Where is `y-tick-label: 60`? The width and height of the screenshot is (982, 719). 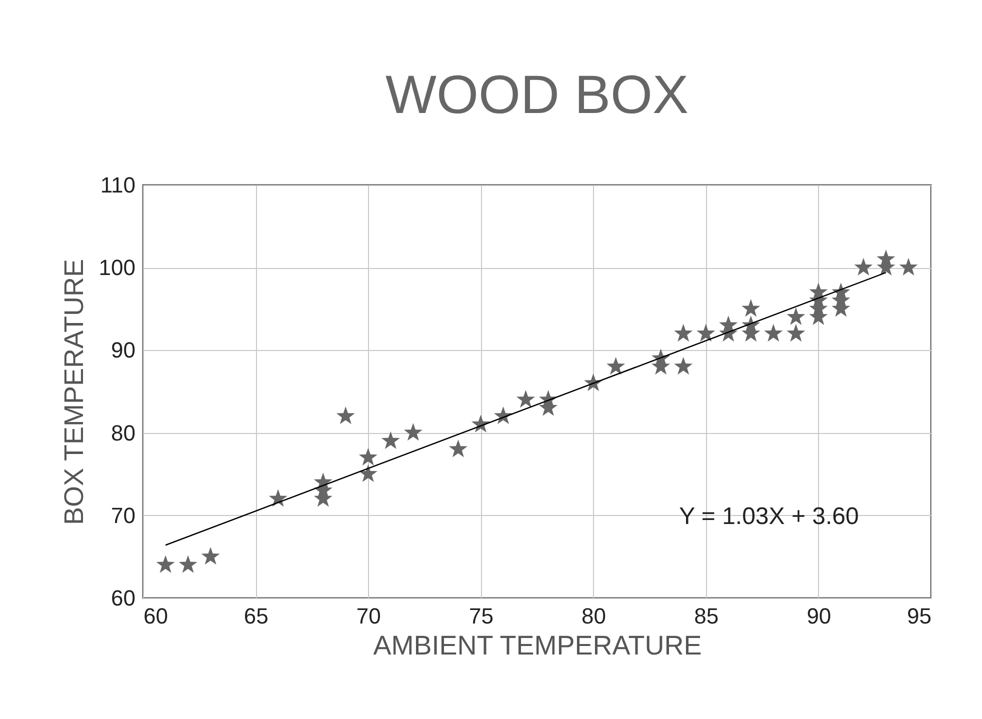
y-tick-label: 60 is located at coordinates (123, 598).